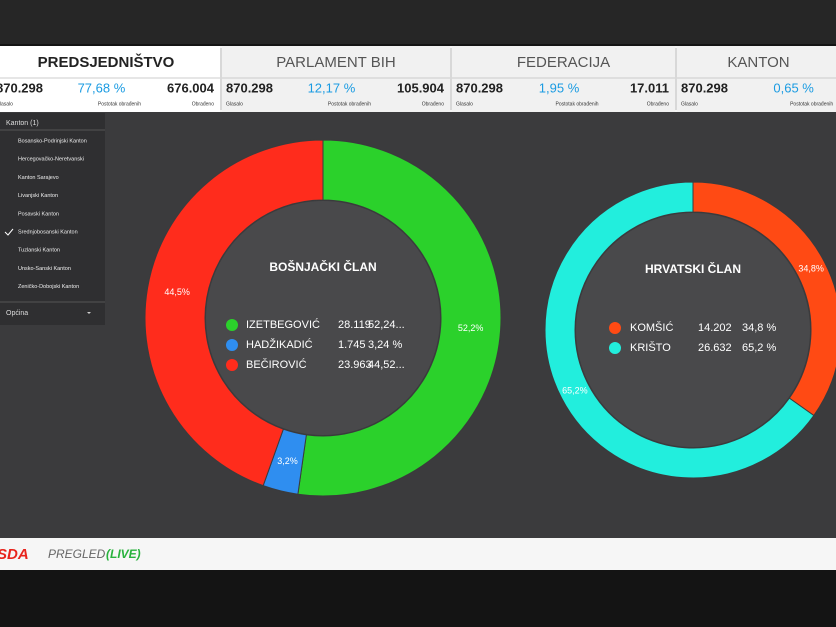 The image size is (836, 627). What do you see at coordinates (44, 269) in the screenshot?
I see `sidebar-item: Unsko-Sanski Kanton` at bounding box center [44, 269].